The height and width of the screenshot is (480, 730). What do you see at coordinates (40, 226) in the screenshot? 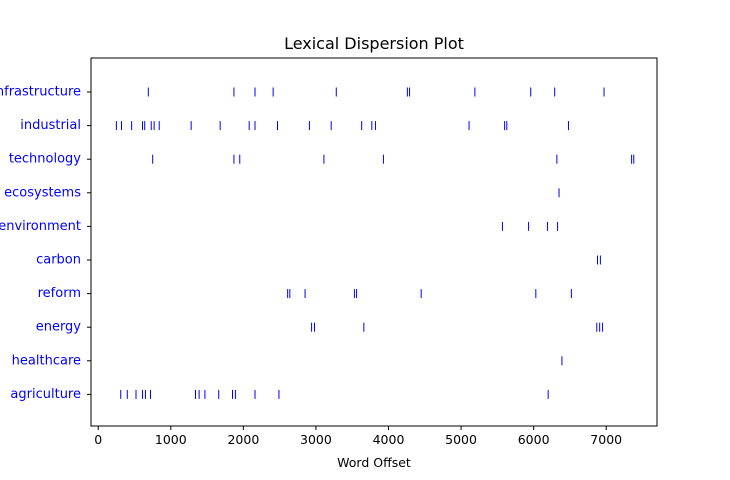
I see `word-label-environment: environment` at bounding box center [40, 226].